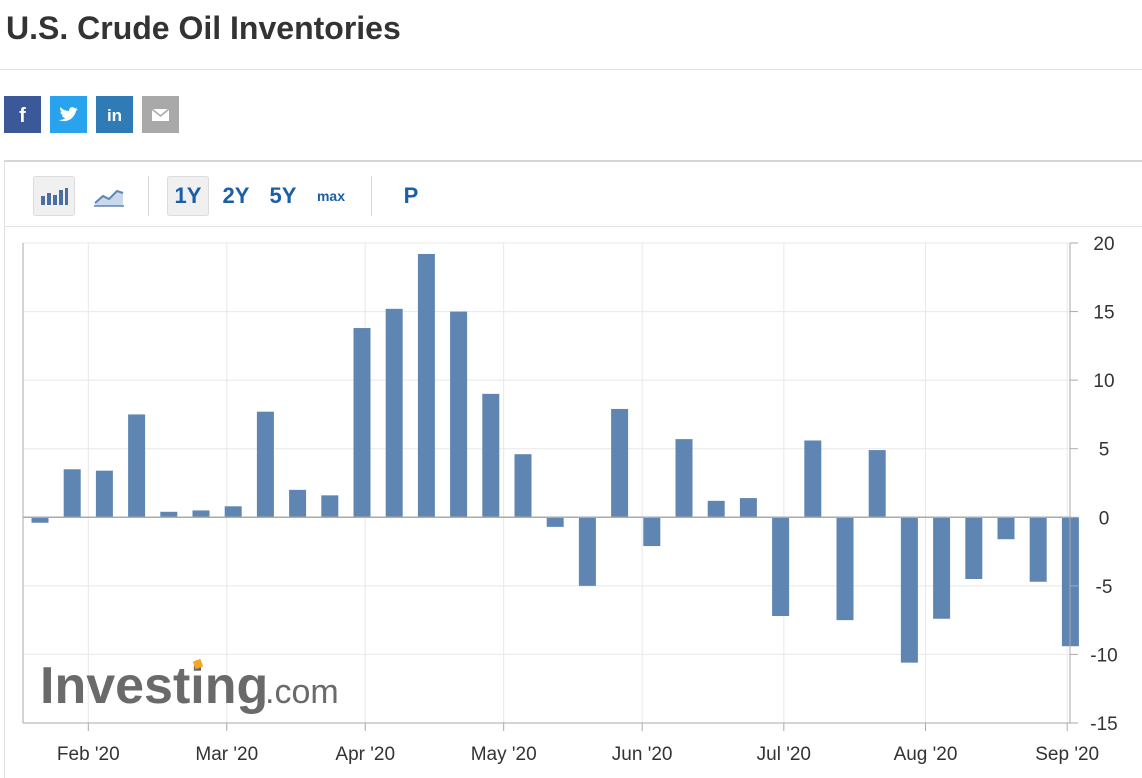  I want to click on y-tick-label: -5, so click(1104, 587).